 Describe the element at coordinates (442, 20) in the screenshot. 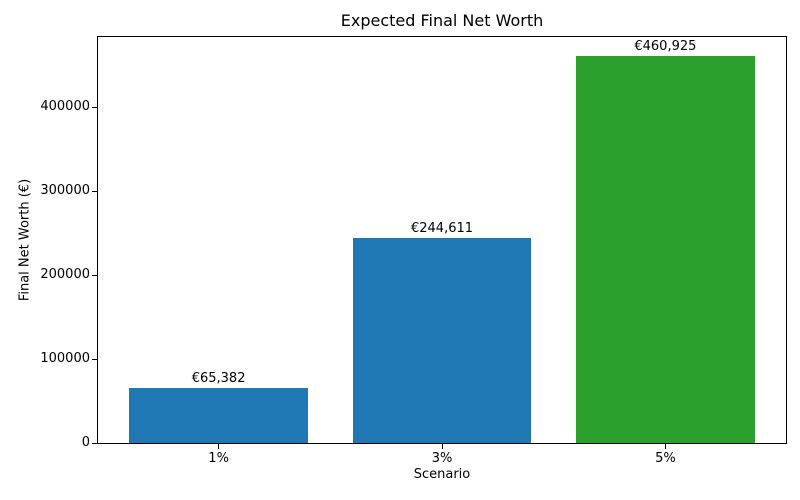

I see `chart-title: Expected Final Net Worth` at that location.